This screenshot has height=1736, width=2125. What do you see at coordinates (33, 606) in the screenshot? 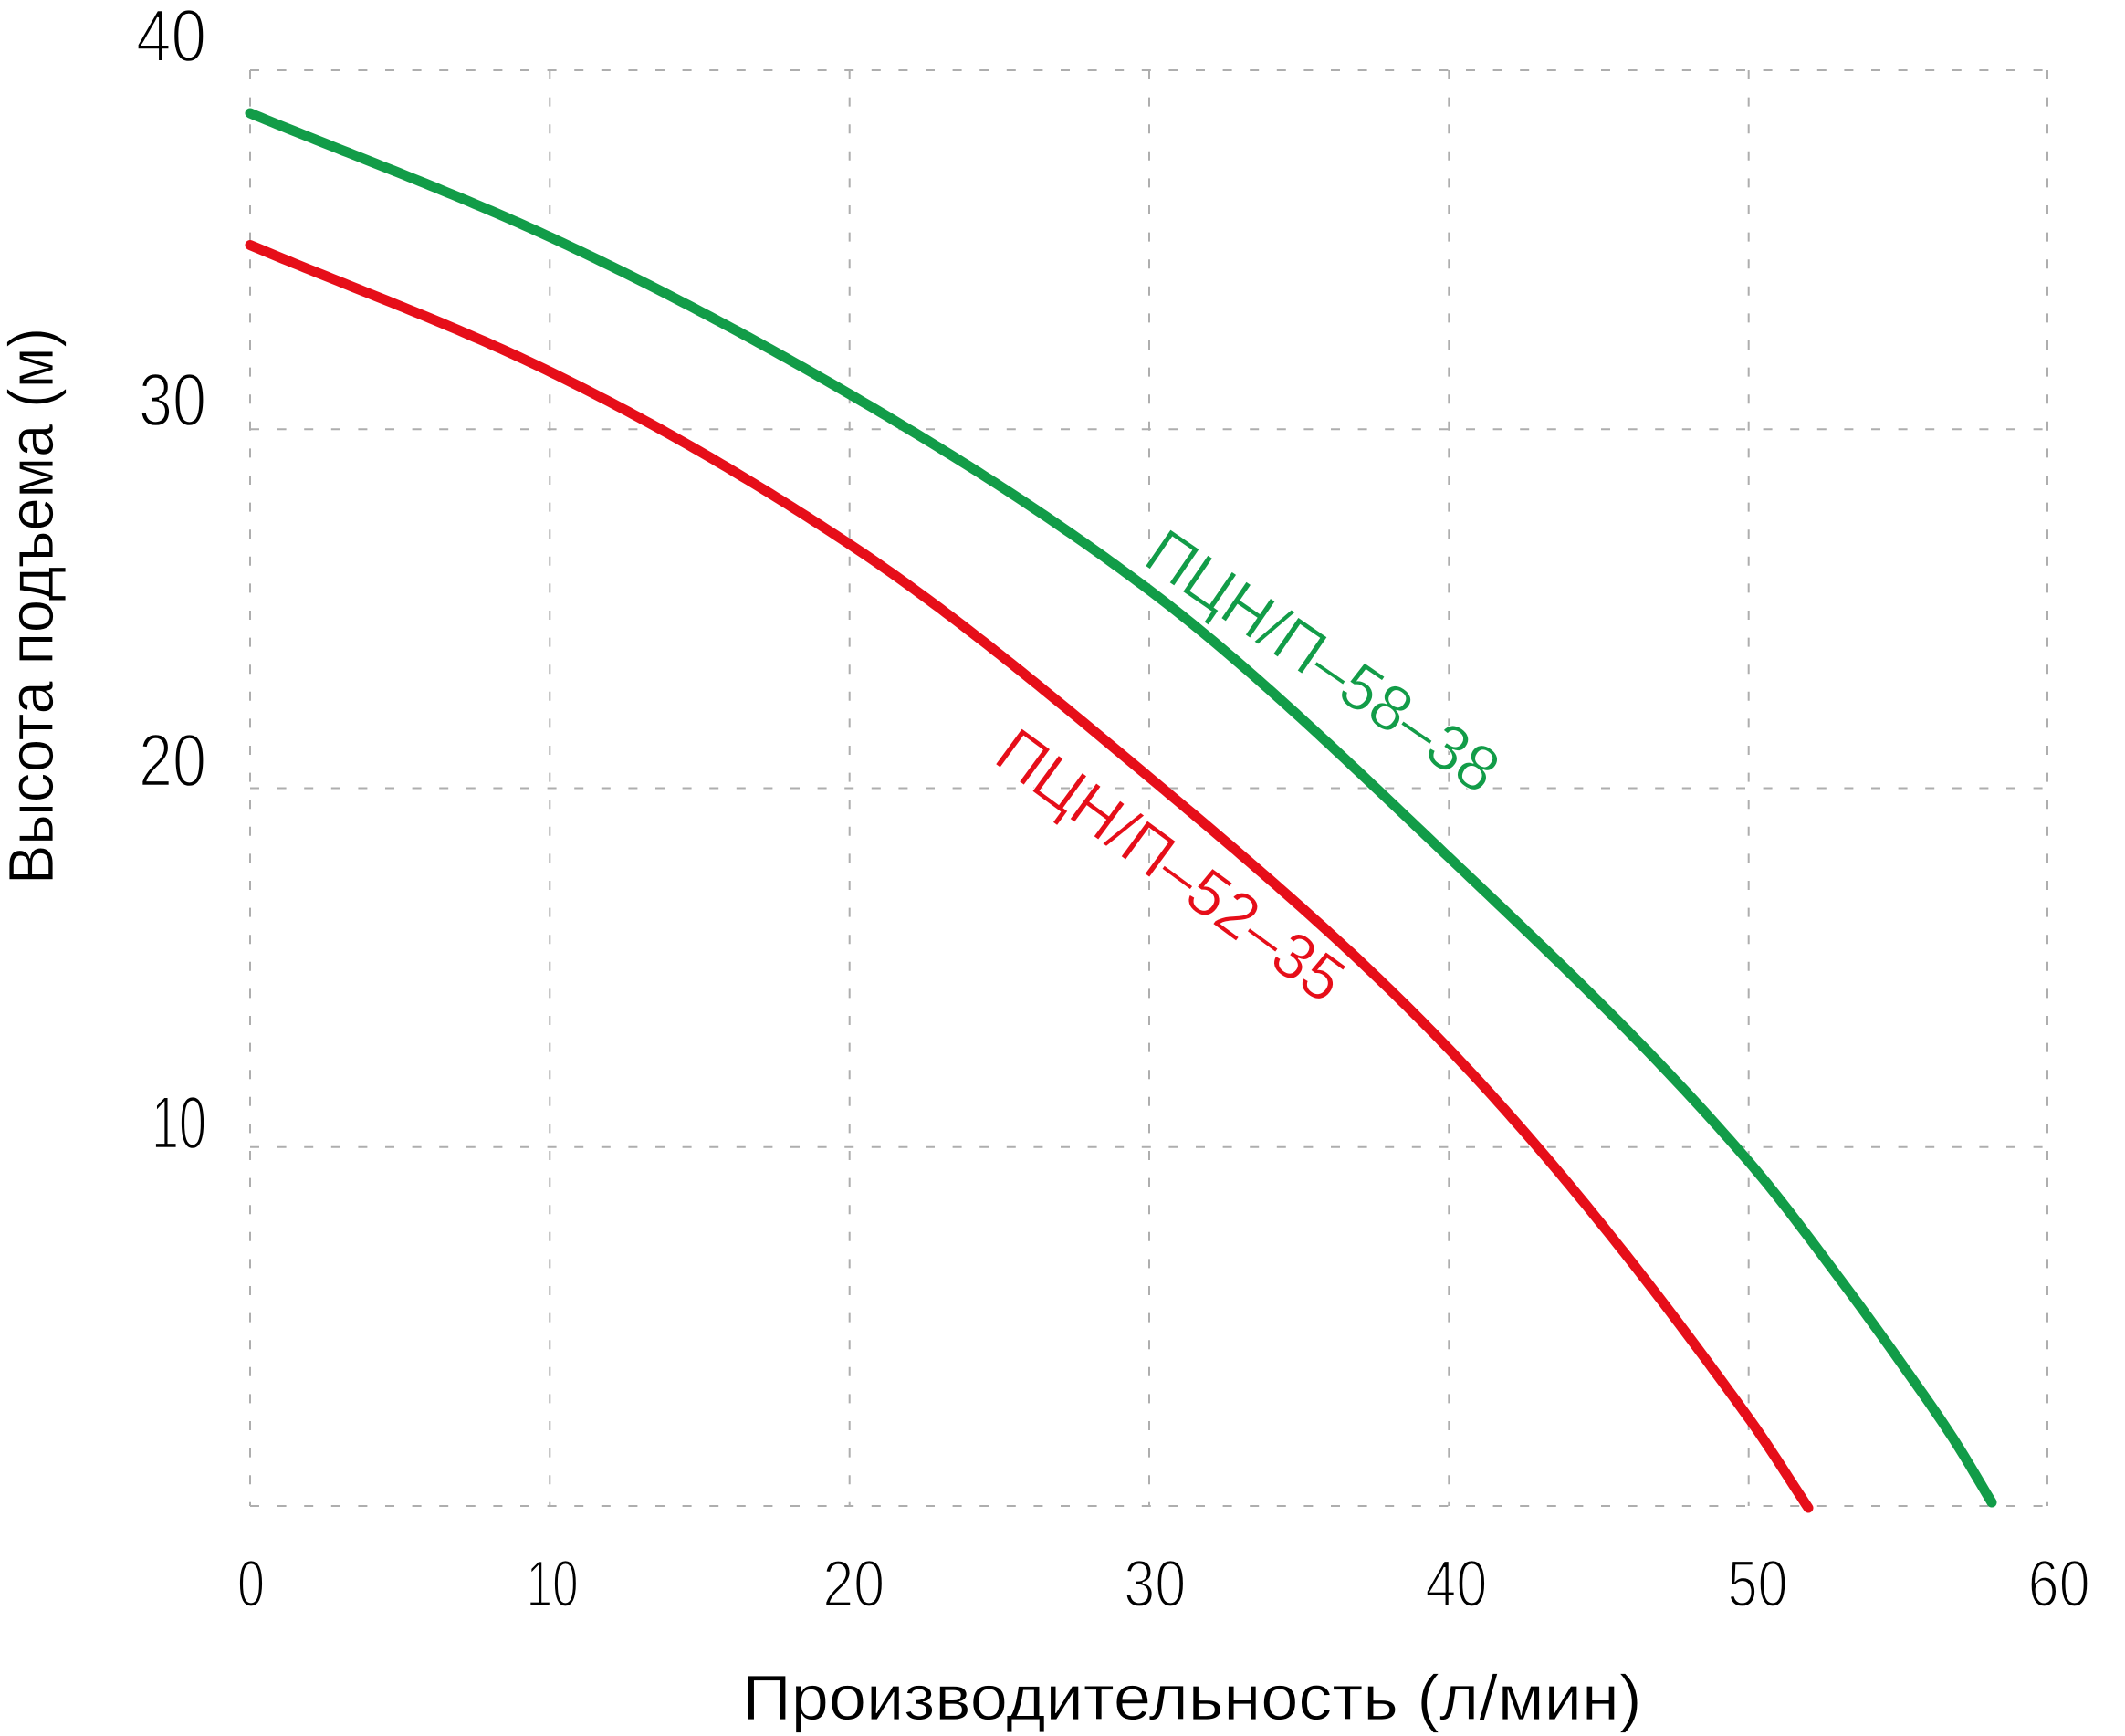
I see `svg-text: Высота подъема (м)` at bounding box center [33, 606].